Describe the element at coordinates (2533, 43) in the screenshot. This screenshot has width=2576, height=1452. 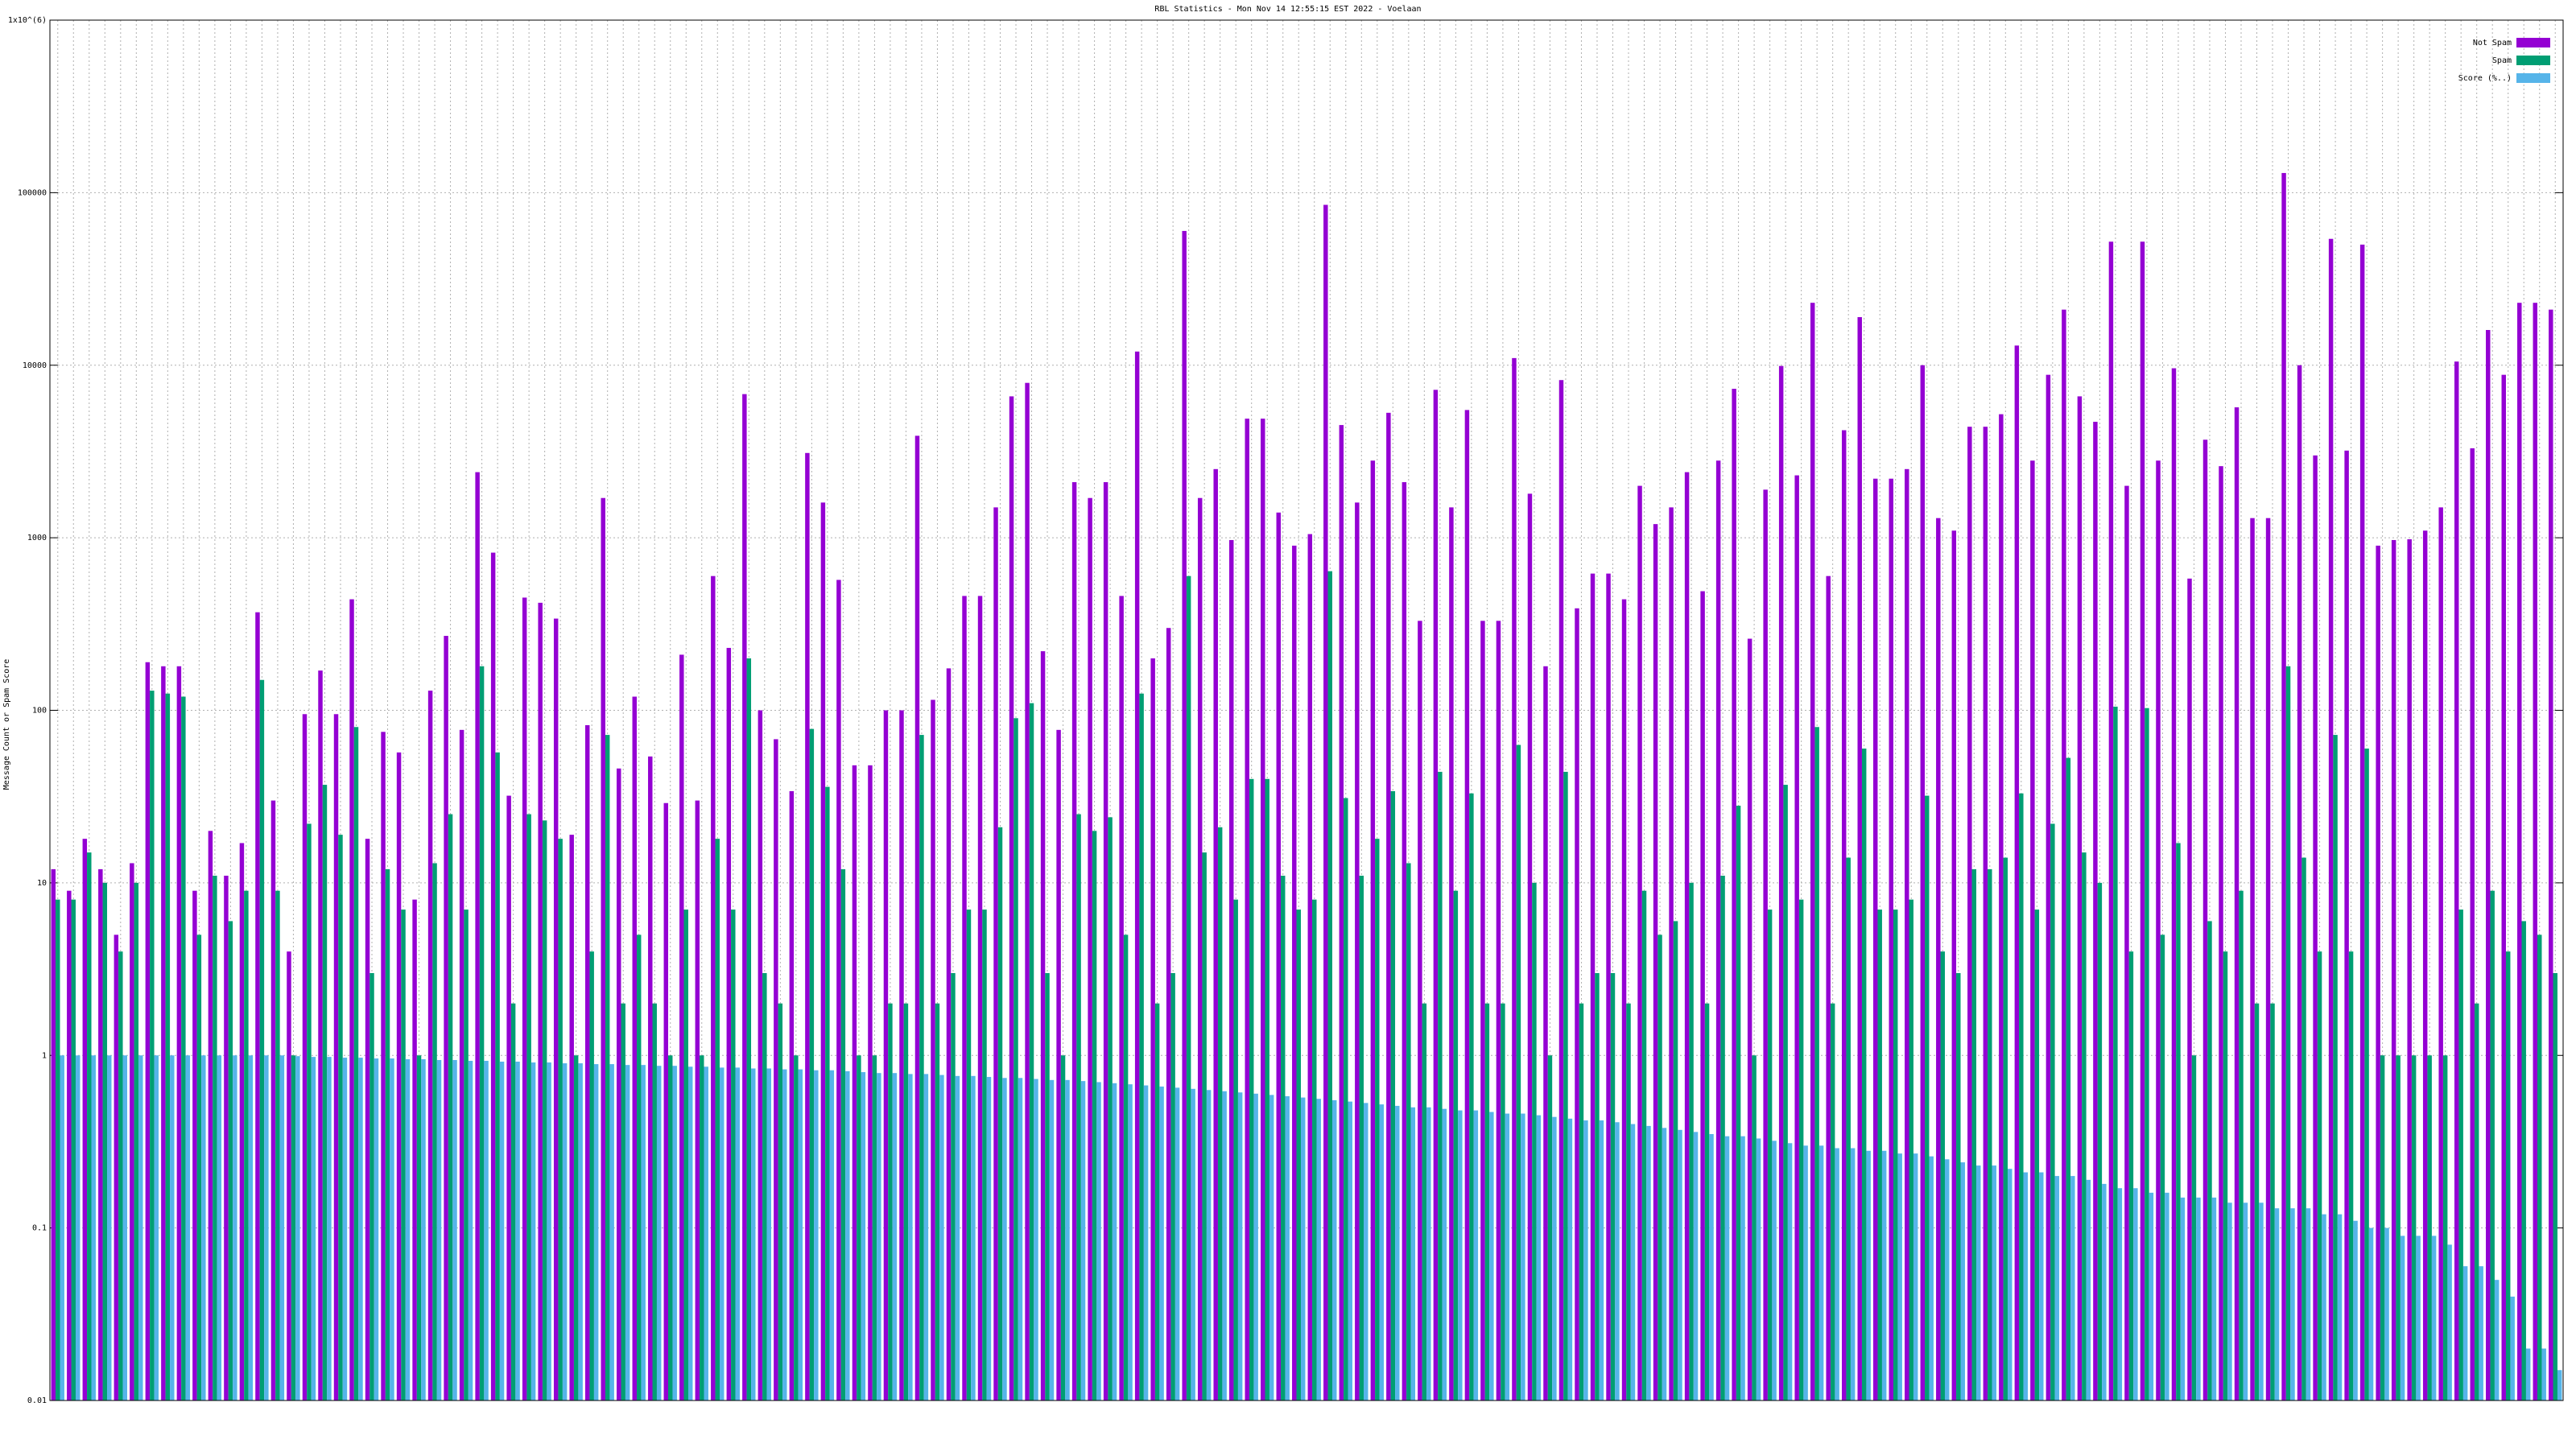
I see `legend-swatch` at that location.